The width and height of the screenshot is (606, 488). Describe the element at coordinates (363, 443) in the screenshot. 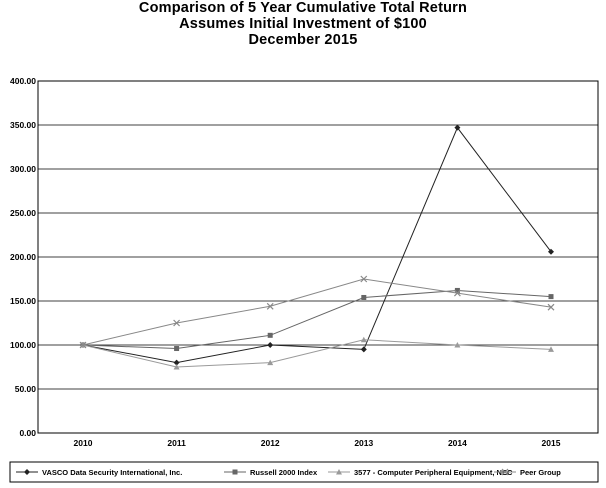

I see `x-tick-label: 2013` at that location.